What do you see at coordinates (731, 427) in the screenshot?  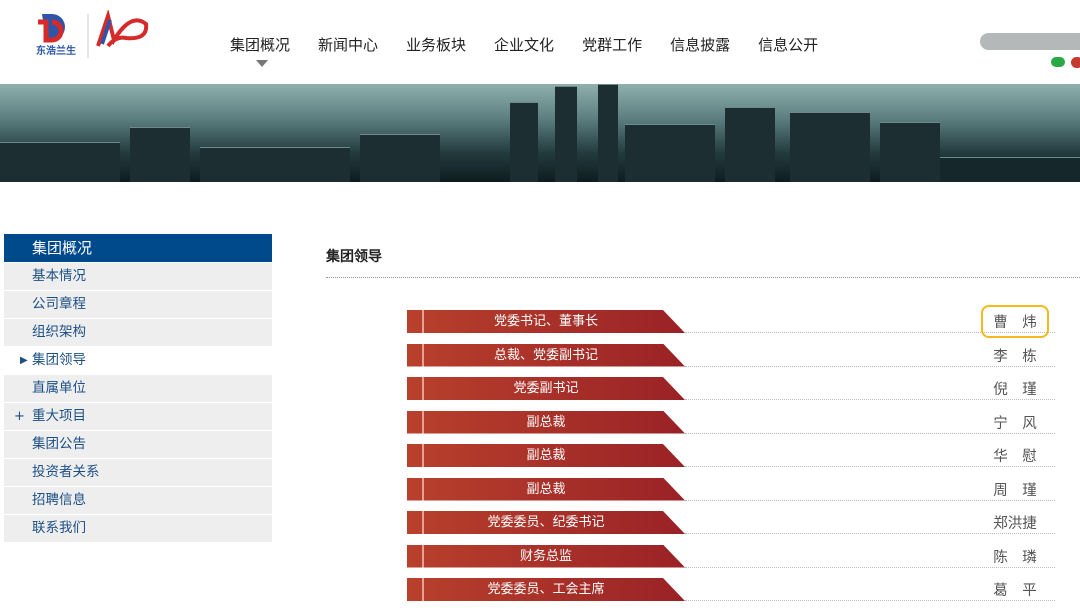 I see `leader-row: 副总裁 宁 风` at bounding box center [731, 427].